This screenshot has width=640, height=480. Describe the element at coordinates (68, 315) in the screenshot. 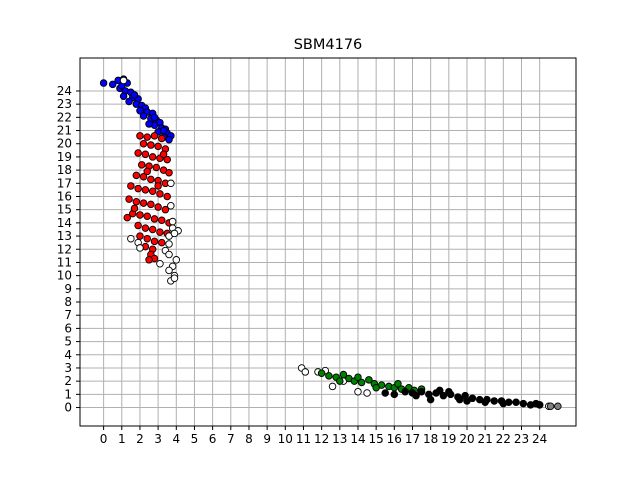

I see `y-tick-label: 7` at that location.